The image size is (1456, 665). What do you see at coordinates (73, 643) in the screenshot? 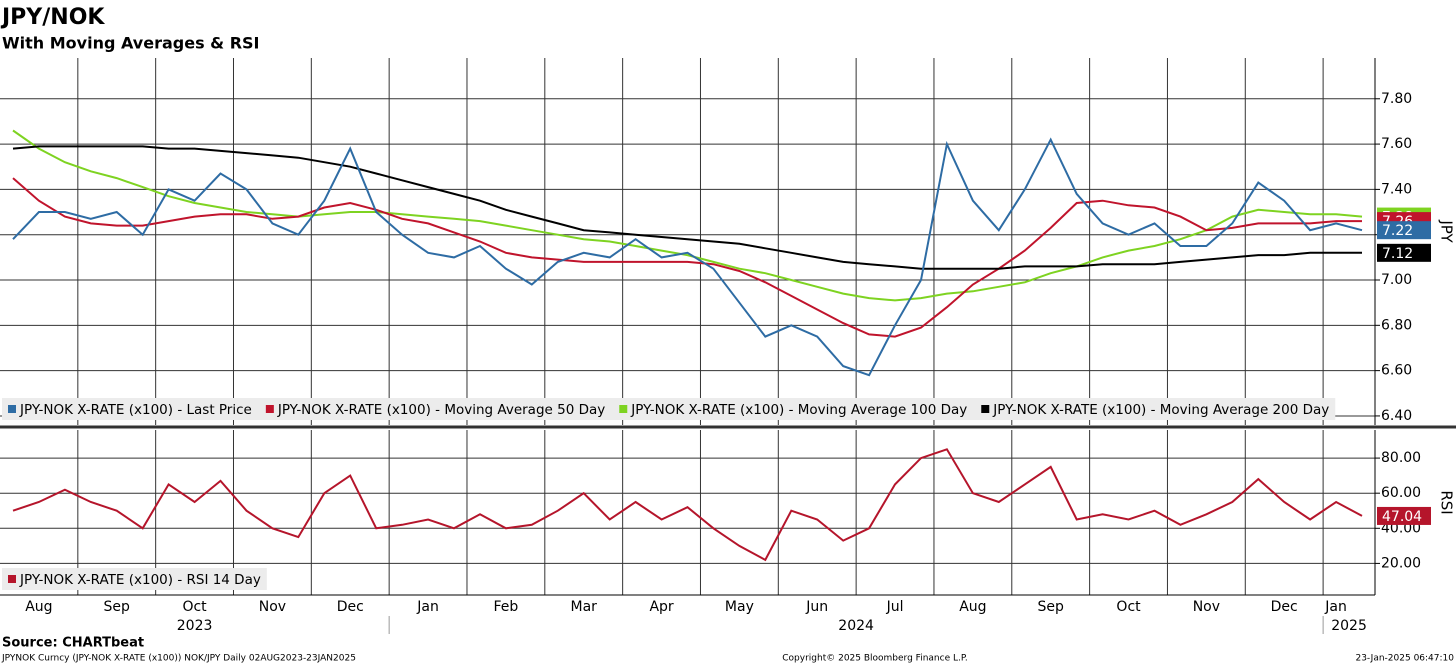
I see `source: Source: CHARTbeat` at bounding box center [73, 643].